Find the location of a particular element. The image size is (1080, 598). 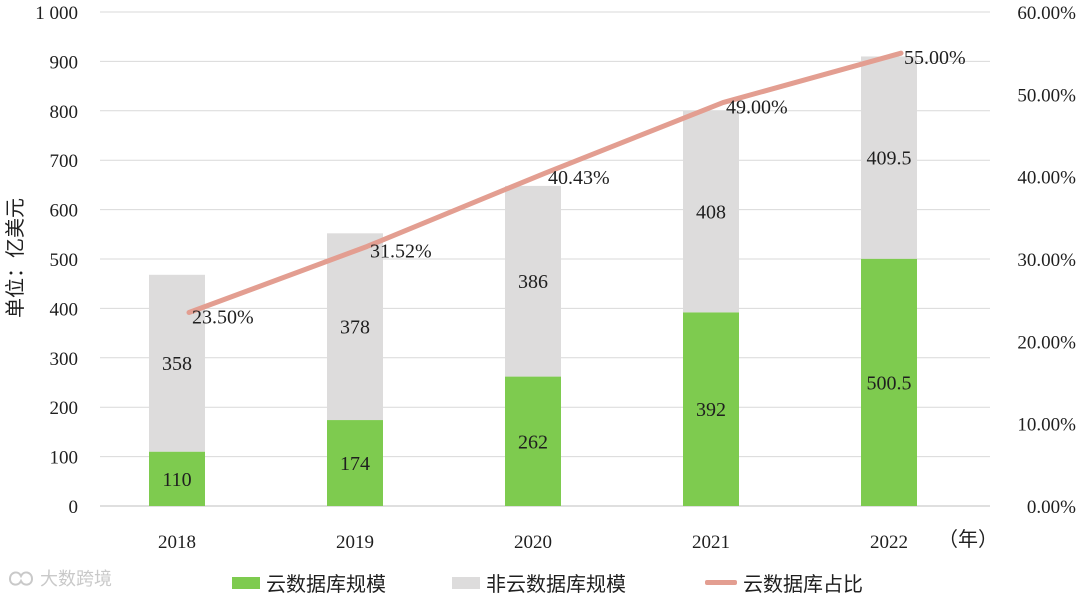

x-tick-label: 2018 is located at coordinates (177, 542).